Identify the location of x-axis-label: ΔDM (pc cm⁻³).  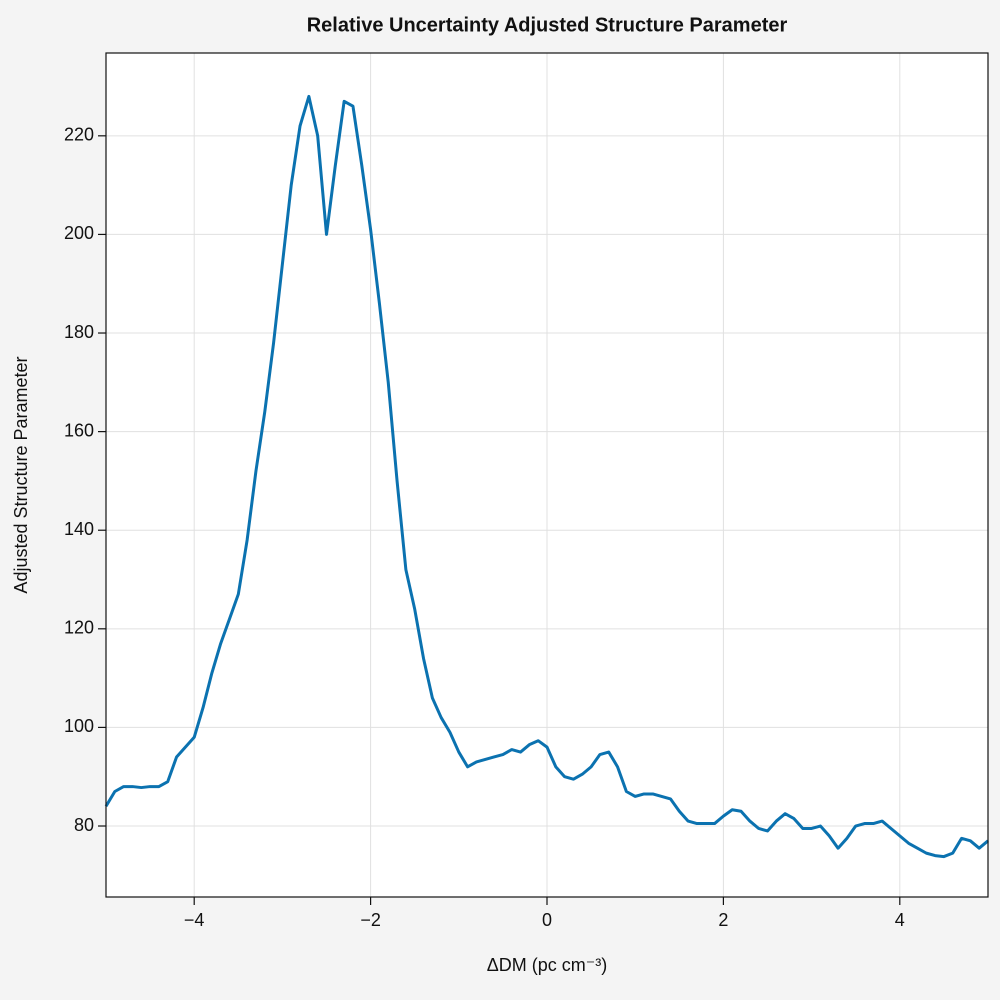
(547, 965).